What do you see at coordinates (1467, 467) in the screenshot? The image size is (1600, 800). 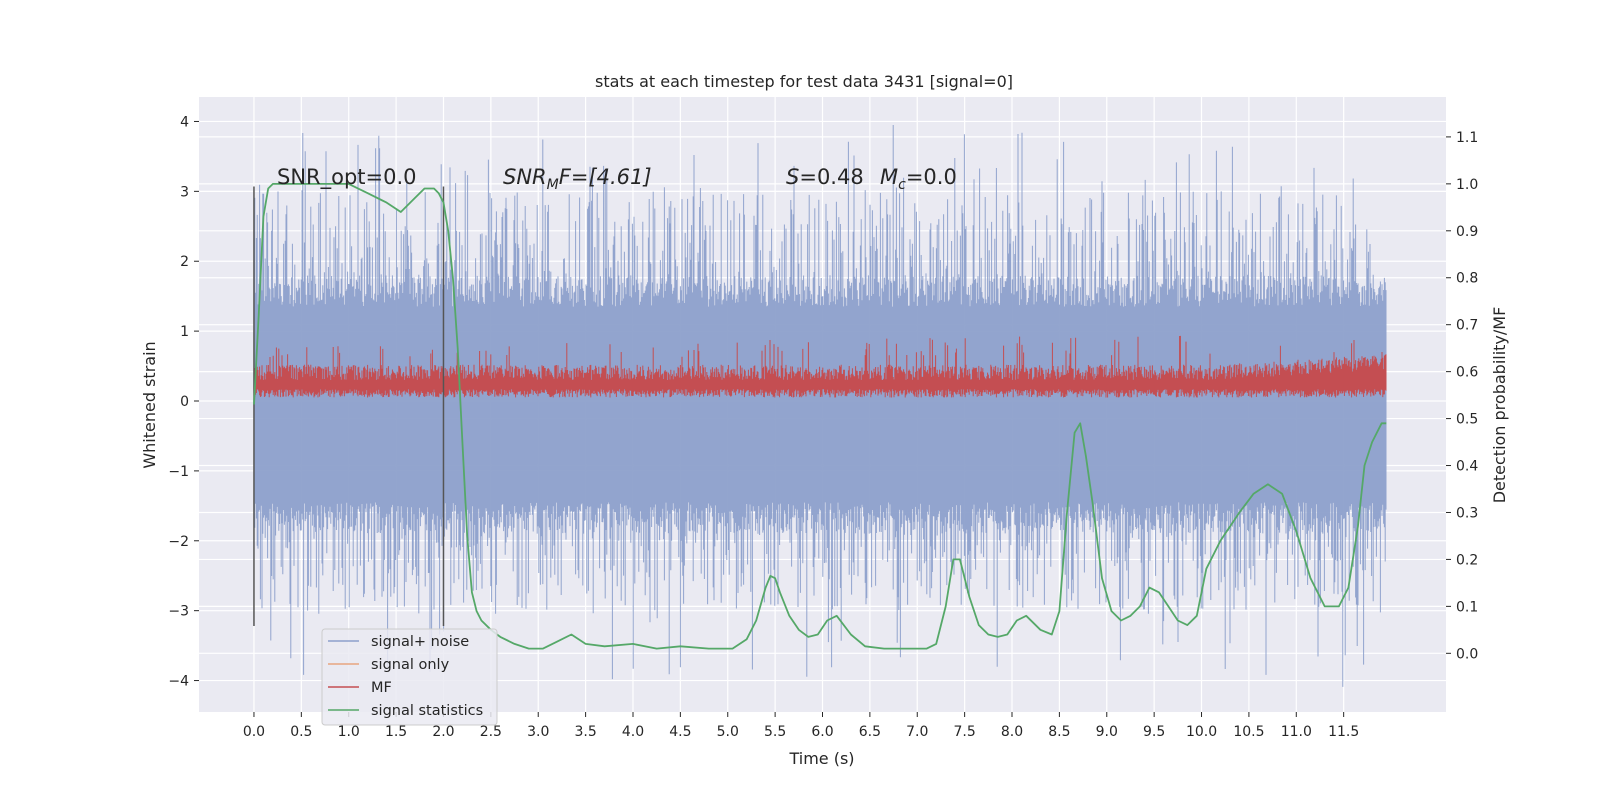 I see `y2-tick-label: 0.4` at bounding box center [1467, 467].